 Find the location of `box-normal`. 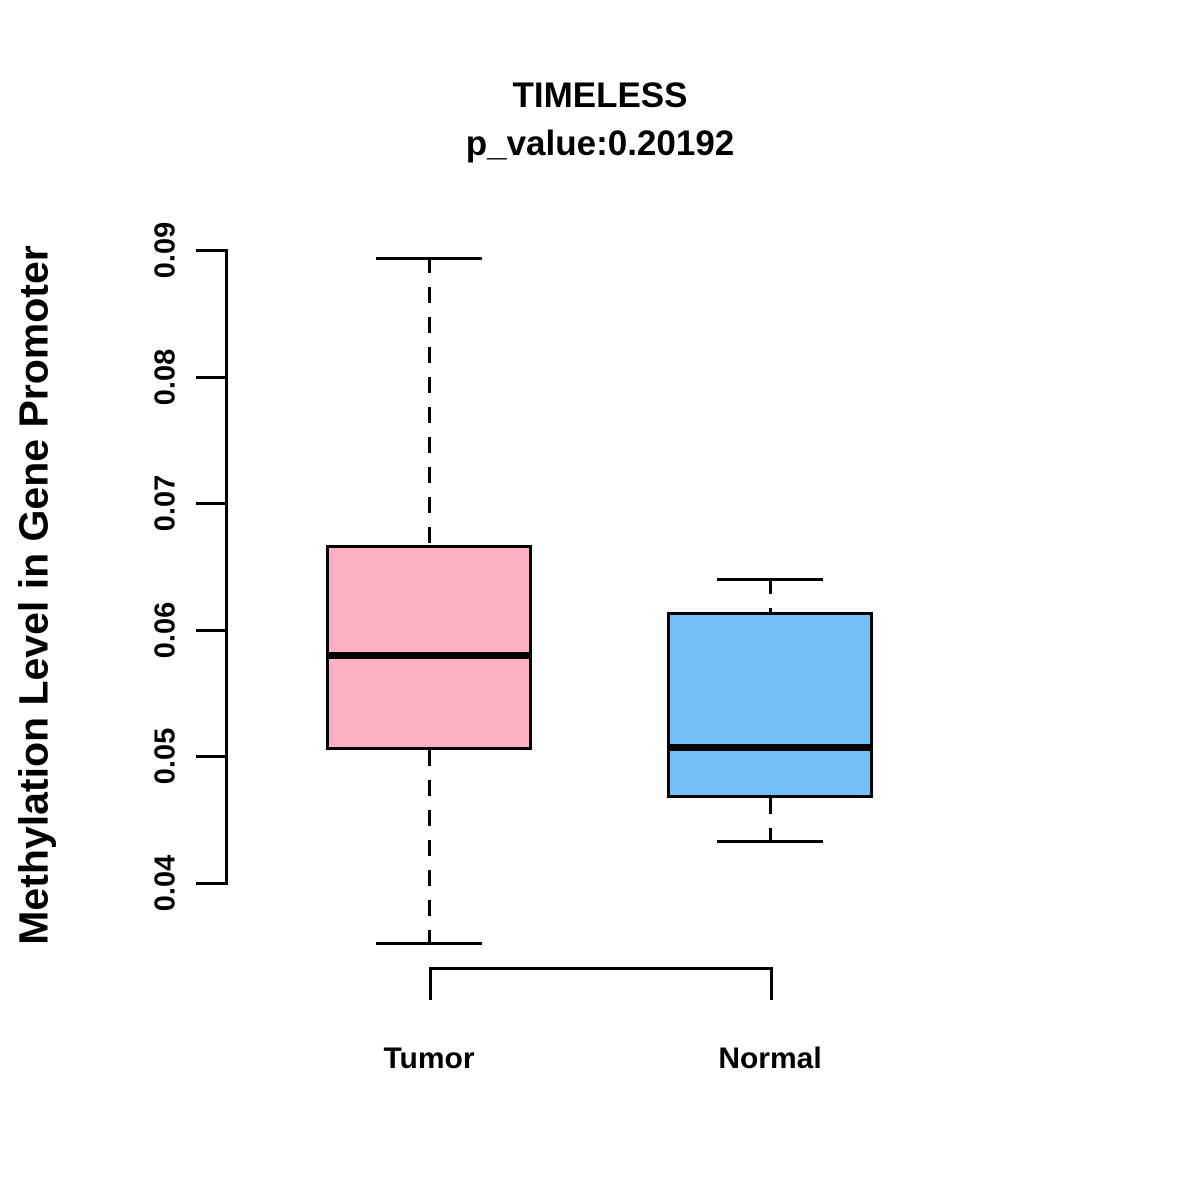

box-normal is located at coordinates (770, 705).